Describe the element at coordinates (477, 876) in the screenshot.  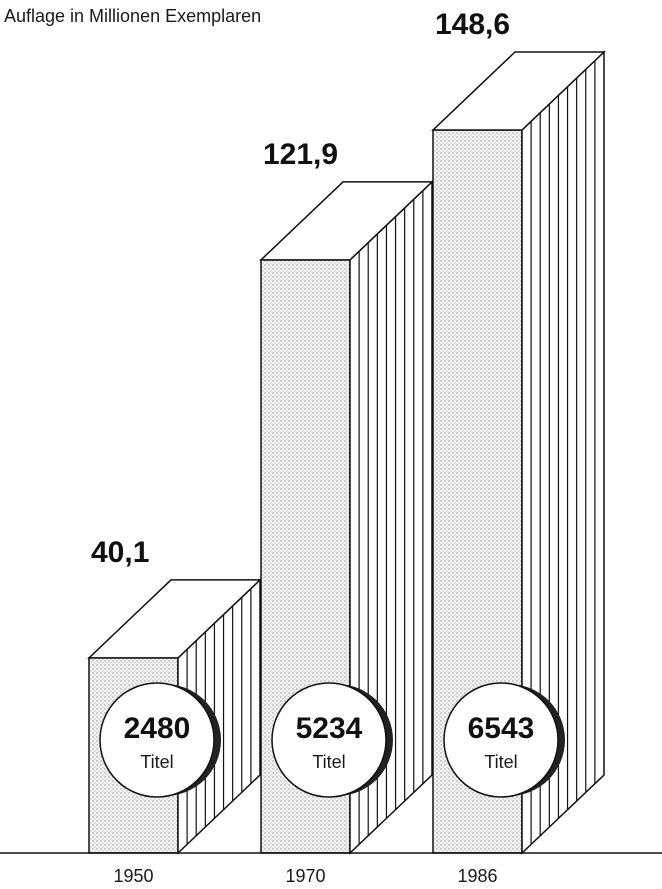
I see `x-tick-label: 1986` at that location.